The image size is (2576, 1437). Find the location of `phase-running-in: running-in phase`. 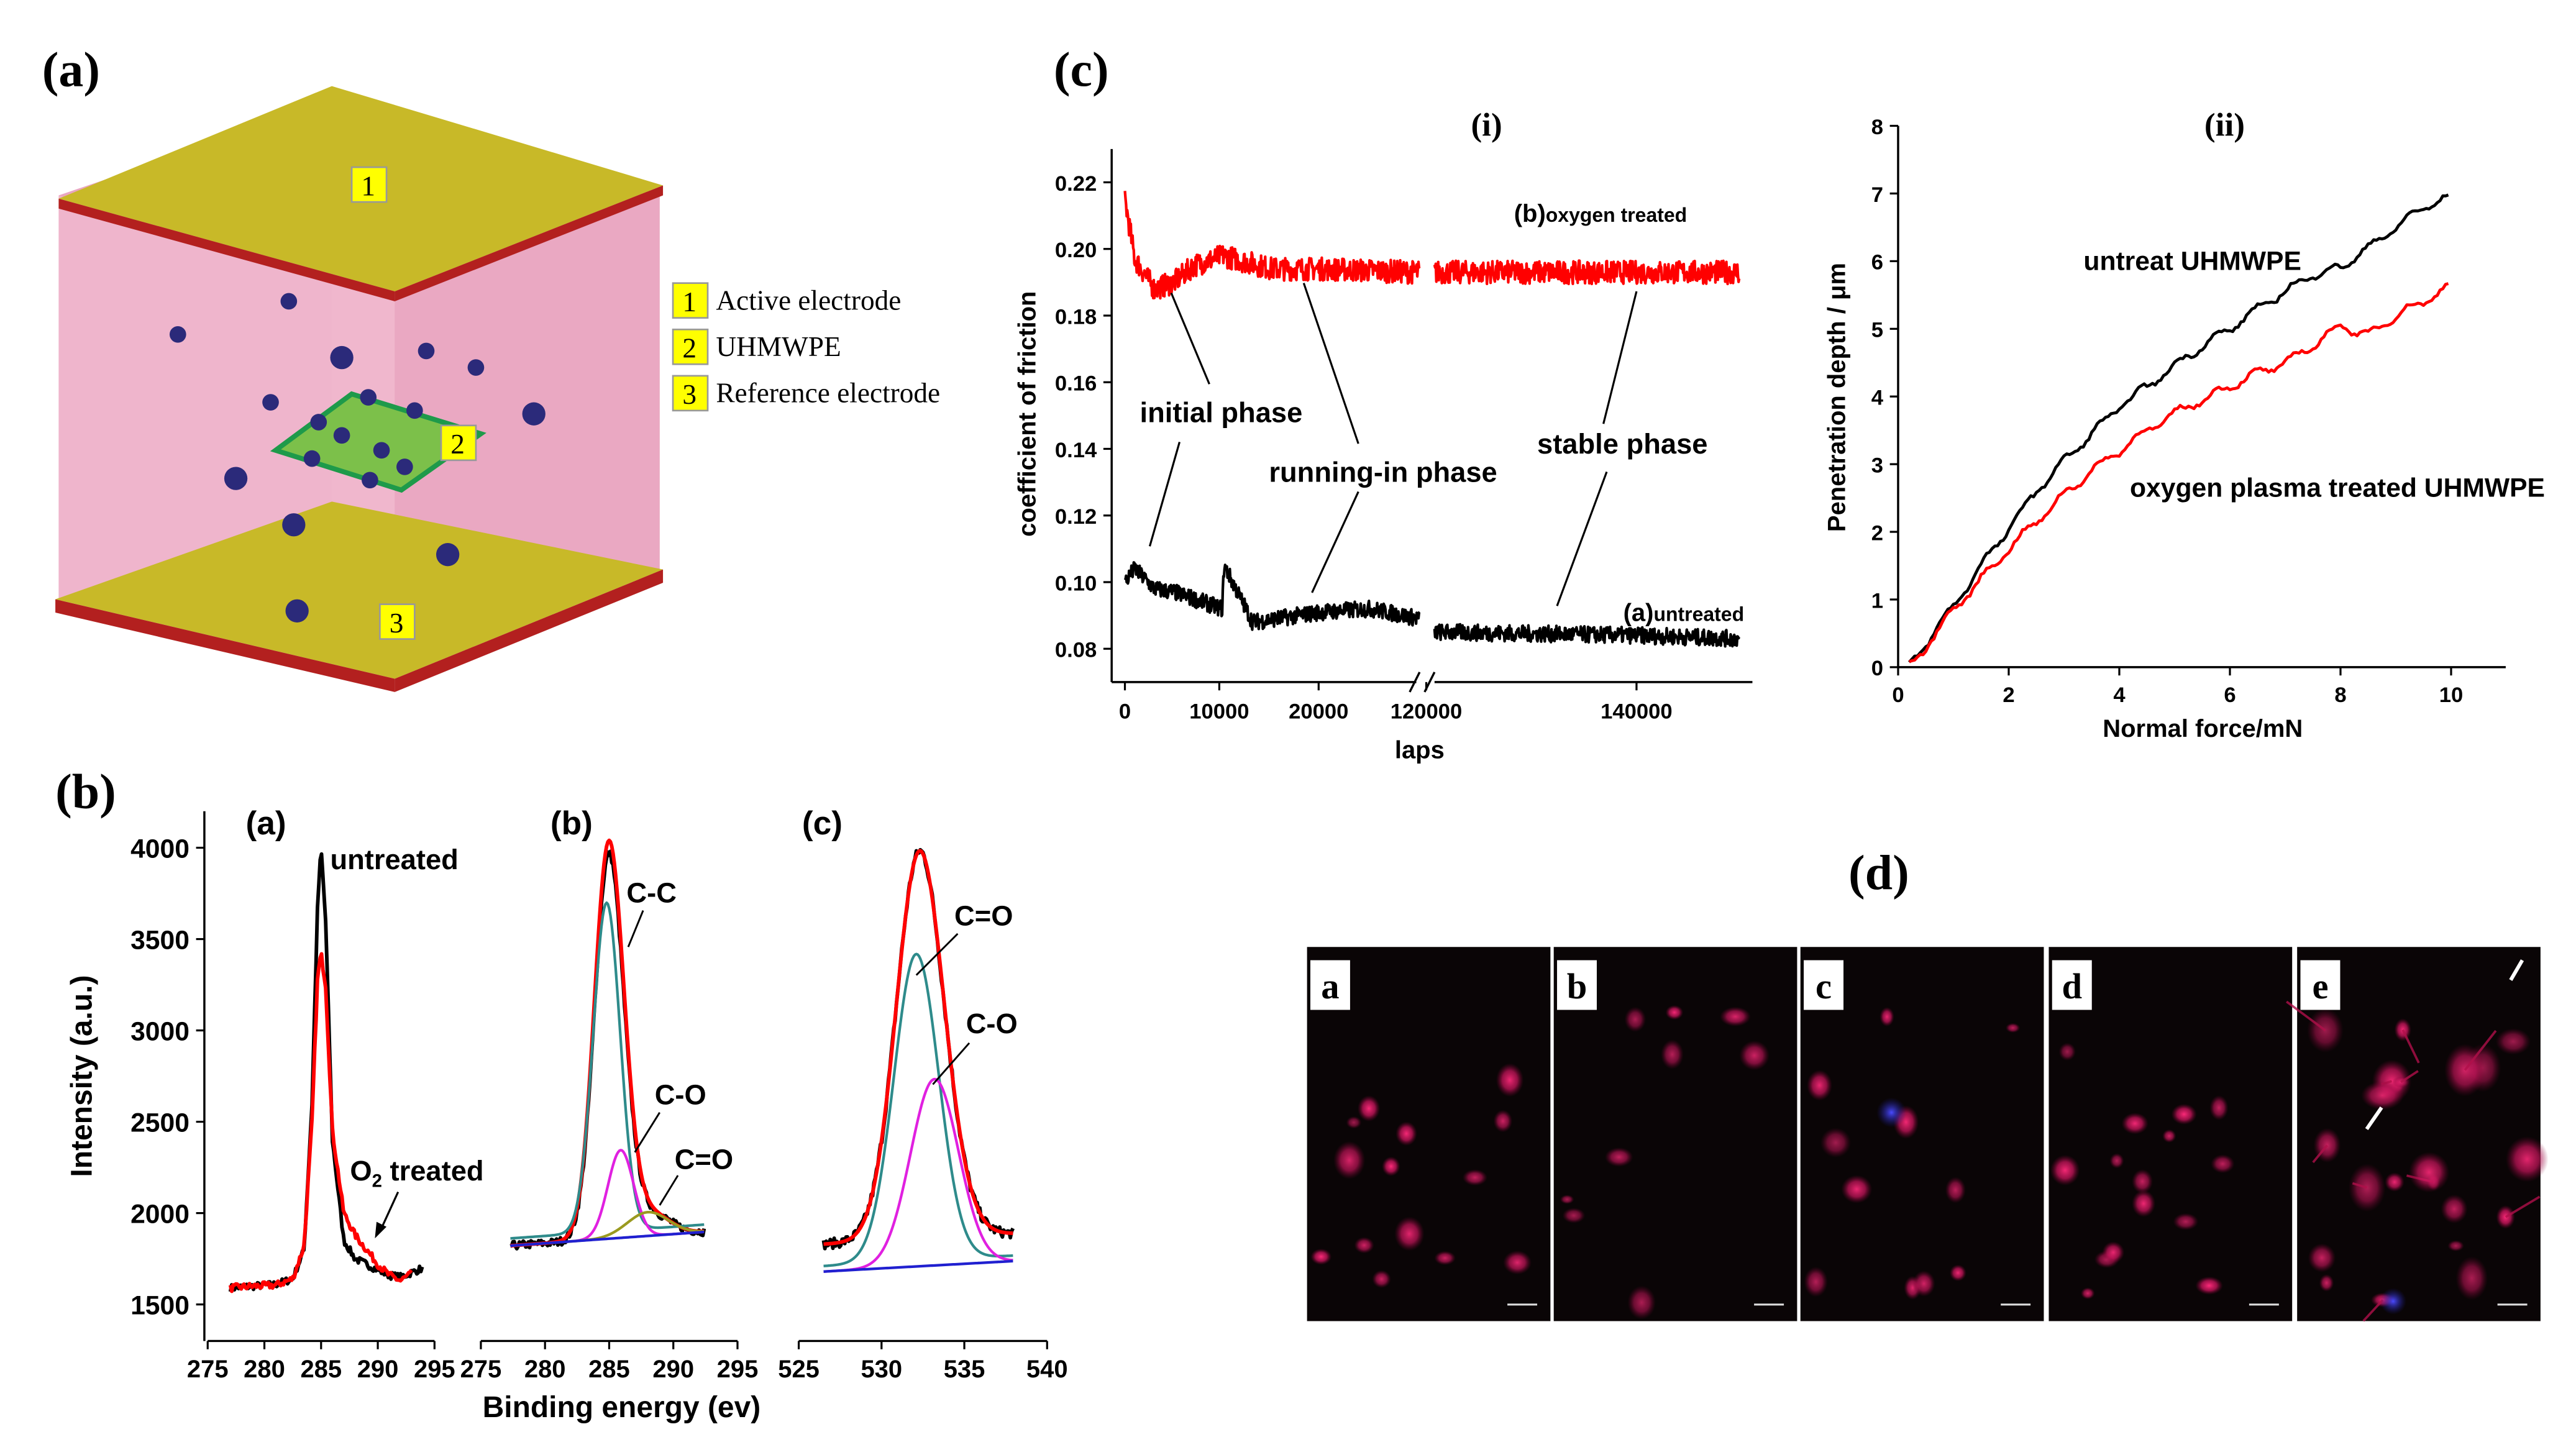

phase-running-in: running-in phase is located at coordinates (1383, 472).